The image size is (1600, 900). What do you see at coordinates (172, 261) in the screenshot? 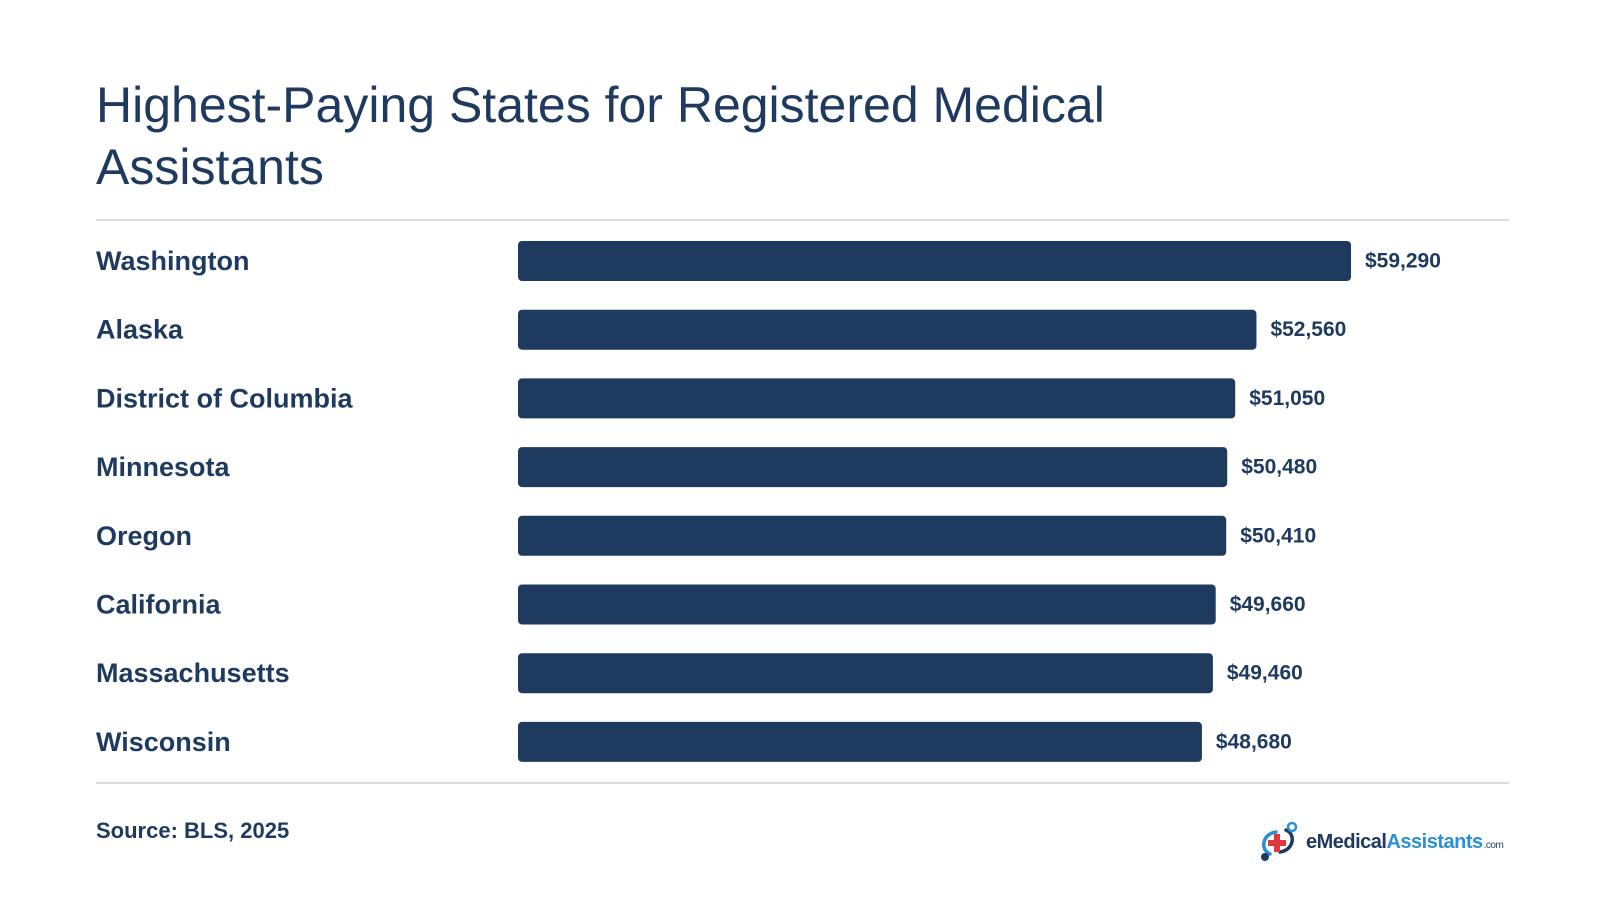
I see `category-label-washington: Washington` at bounding box center [172, 261].